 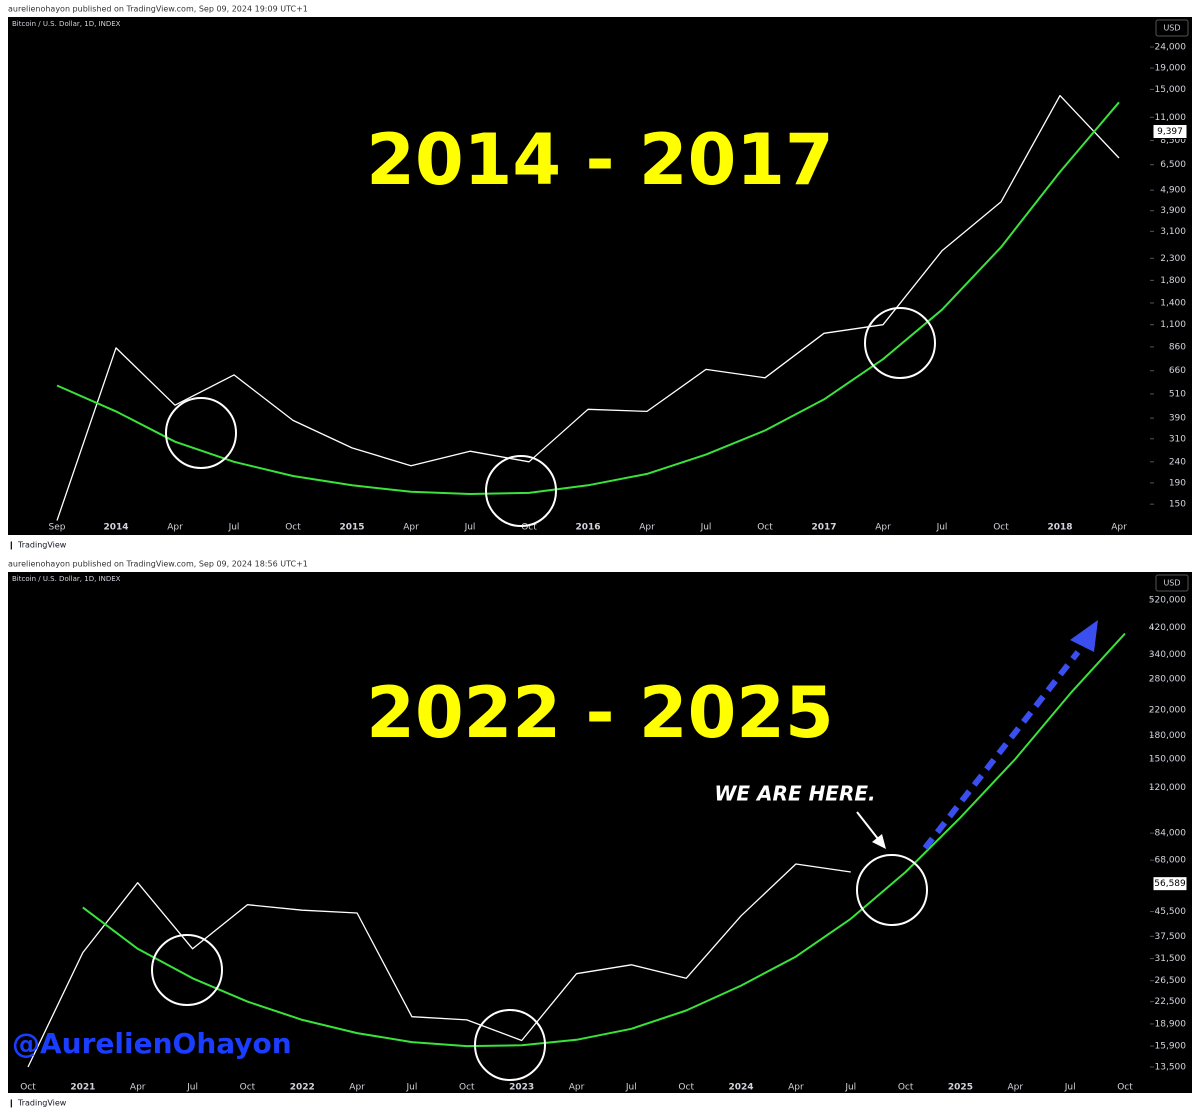 I want to click on y-tick-label: 660, so click(x=1177, y=371).